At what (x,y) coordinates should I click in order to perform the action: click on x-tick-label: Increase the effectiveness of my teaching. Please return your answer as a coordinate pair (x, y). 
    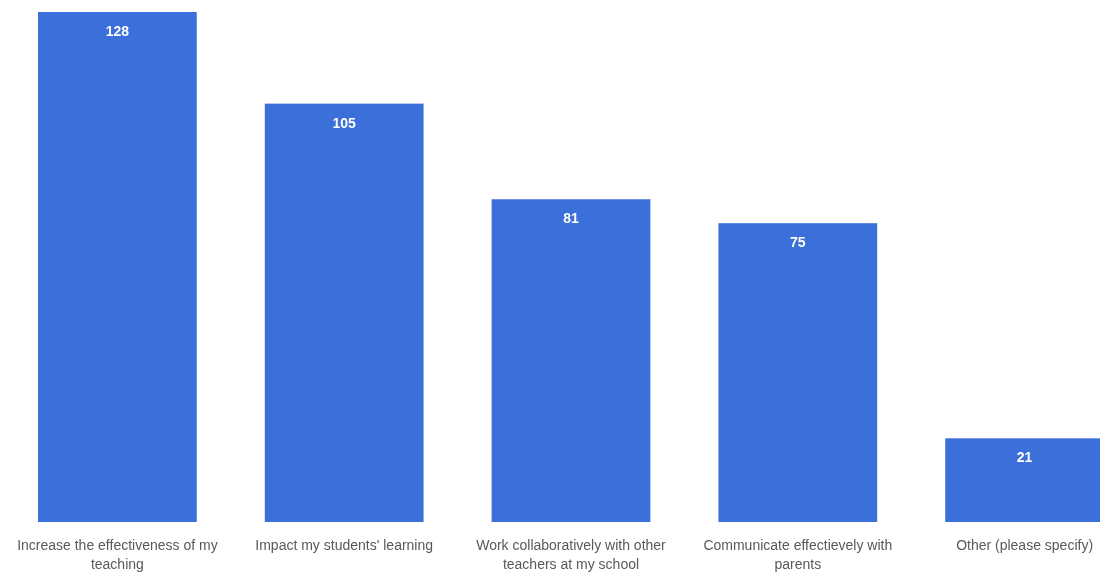
    Looking at the image, I should click on (117, 554).